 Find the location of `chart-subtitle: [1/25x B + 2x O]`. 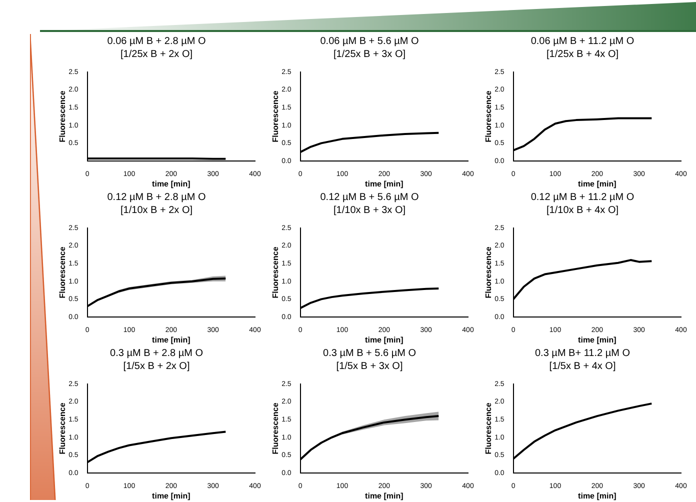

chart-subtitle: [1/25x B + 2x O] is located at coordinates (156, 54).